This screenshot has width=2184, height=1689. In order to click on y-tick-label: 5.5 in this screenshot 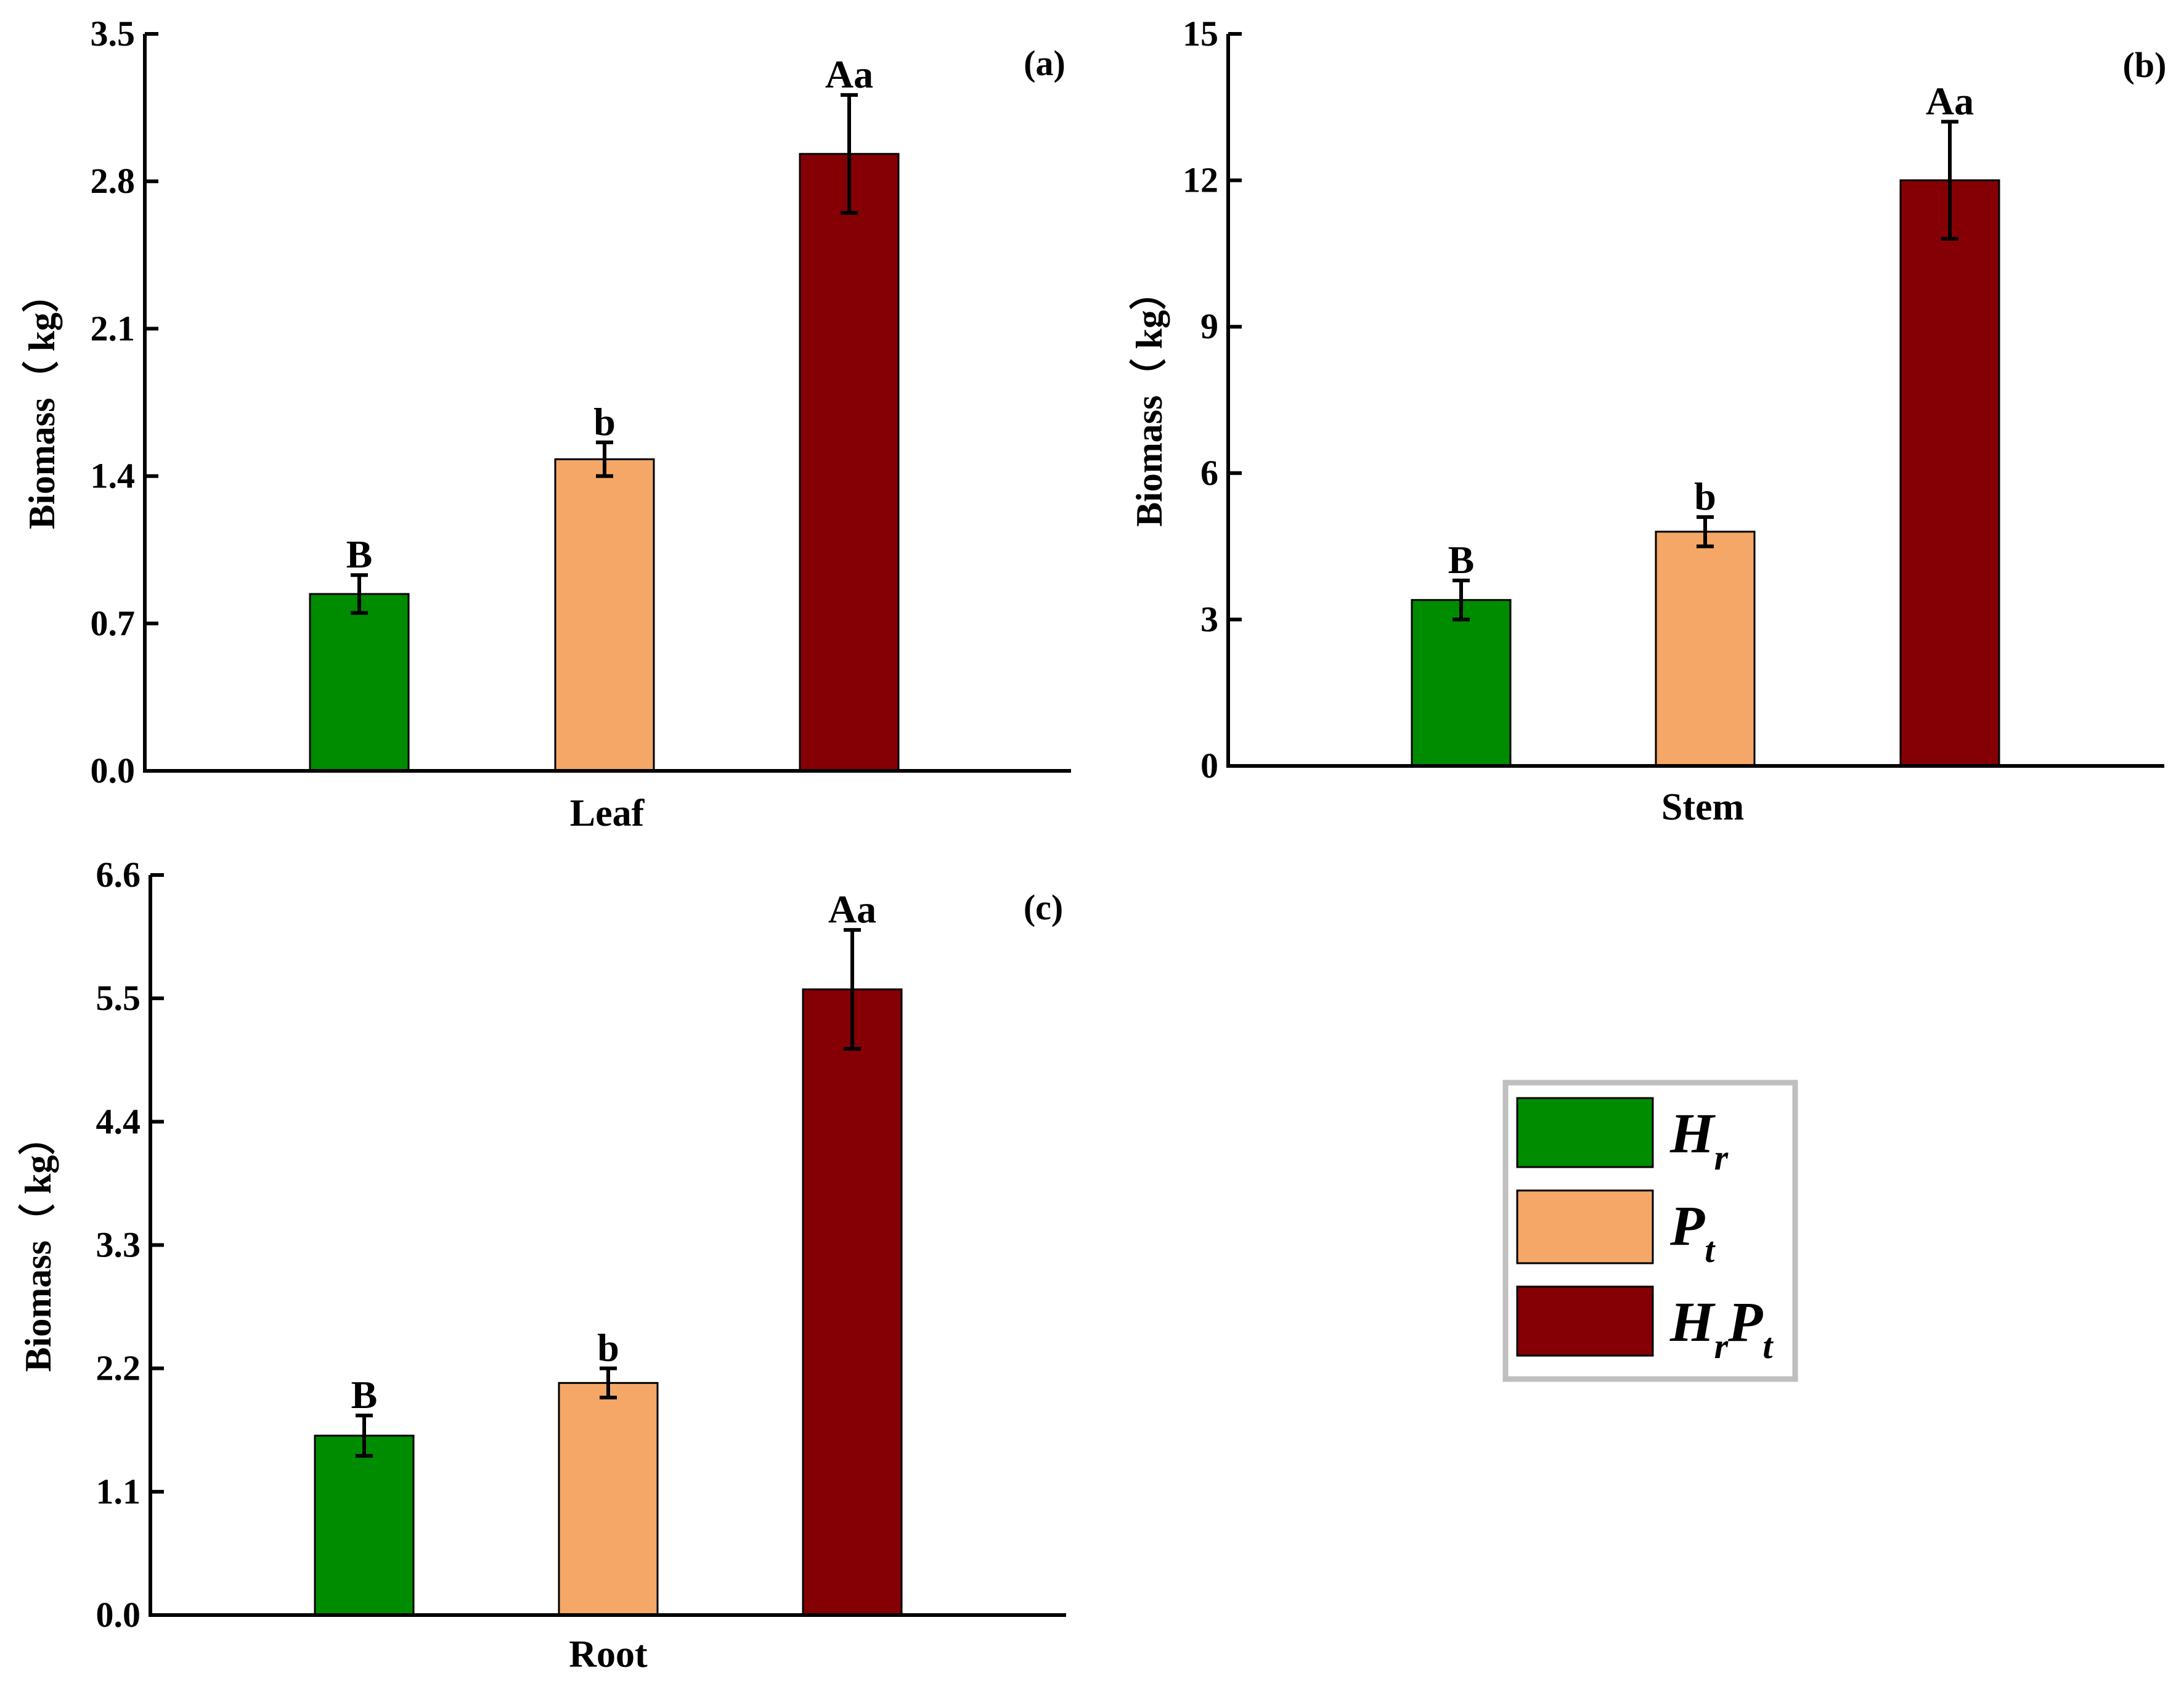, I will do `click(119, 998)`.